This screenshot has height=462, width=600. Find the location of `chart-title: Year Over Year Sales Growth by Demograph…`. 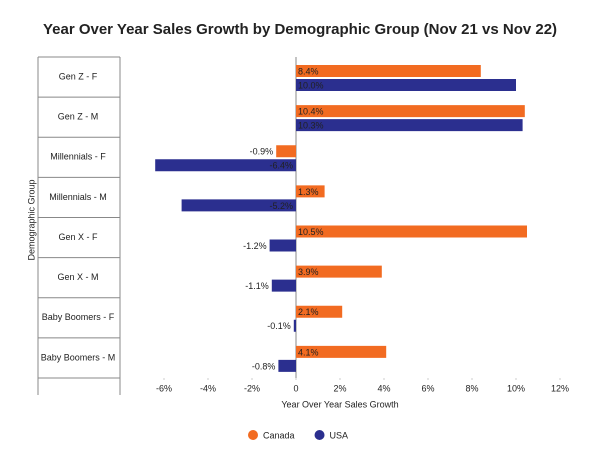

chart-title: Year Over Year Sales Growth by Demograph… is located at coordinates (300, 29).